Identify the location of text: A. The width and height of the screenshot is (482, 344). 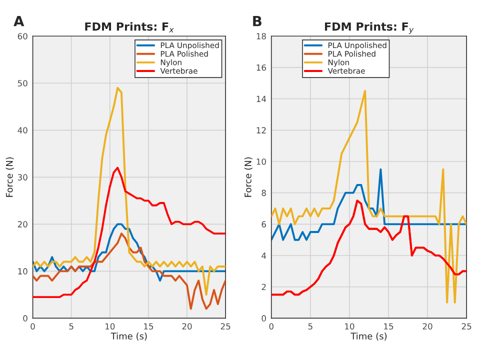
(19, 21).